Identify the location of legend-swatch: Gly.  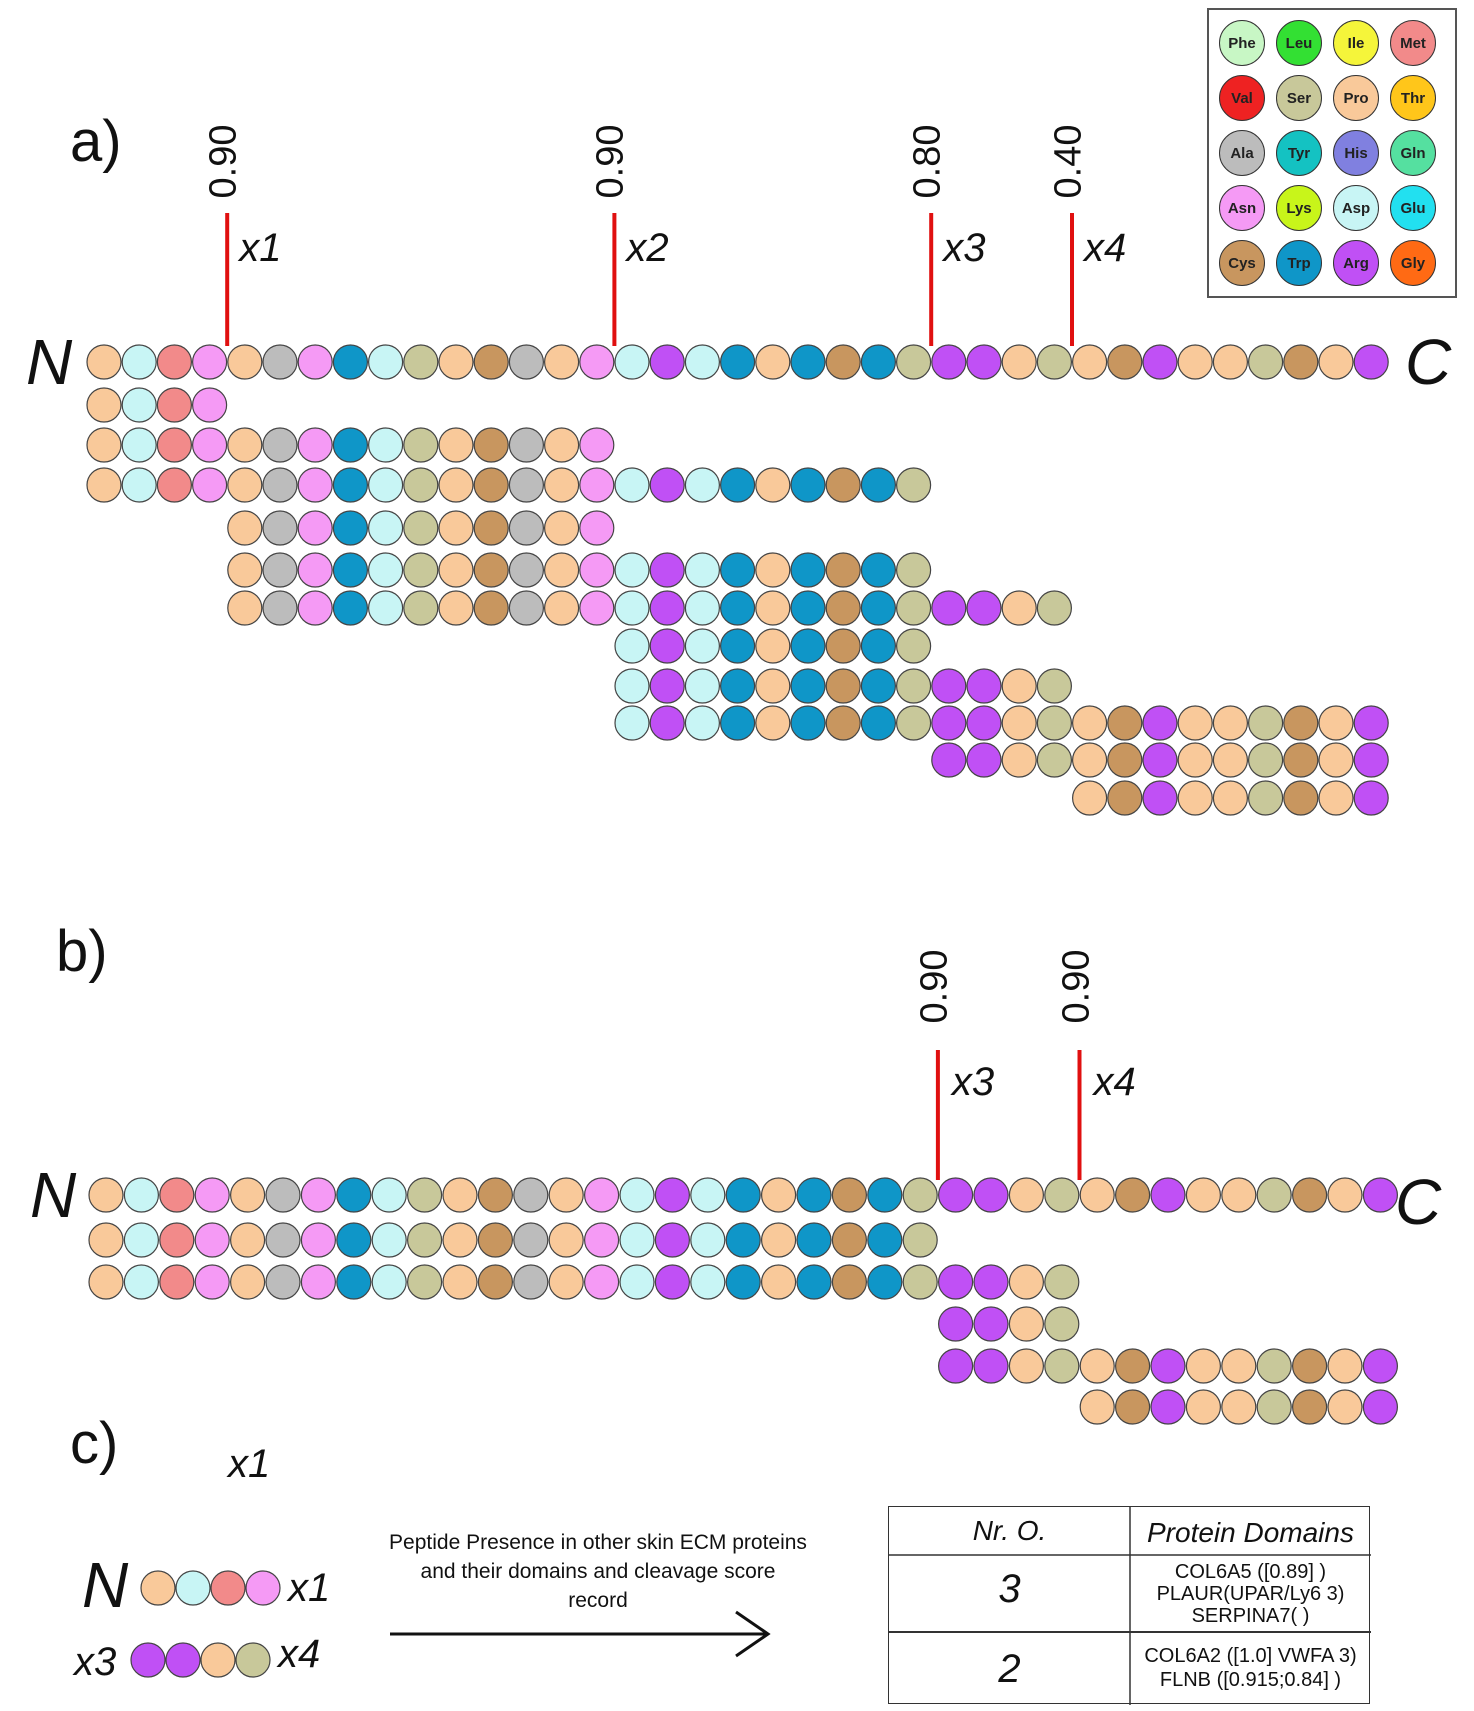
(1413, 263).